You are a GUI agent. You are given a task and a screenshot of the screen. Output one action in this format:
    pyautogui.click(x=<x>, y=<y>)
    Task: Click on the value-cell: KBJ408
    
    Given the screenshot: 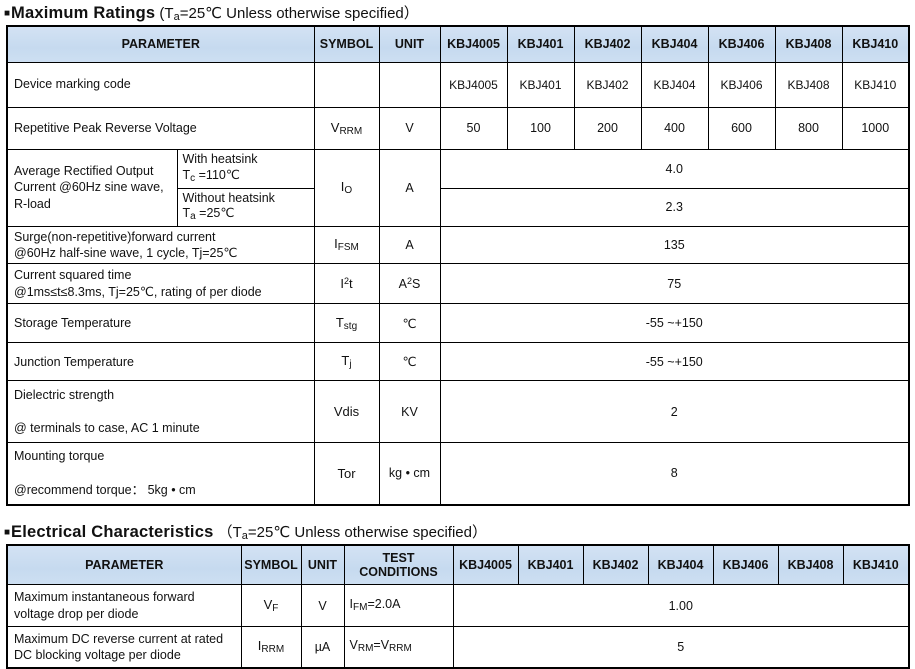 What is the action you would take?
    pyautogui.click(x=808, y=84)
    